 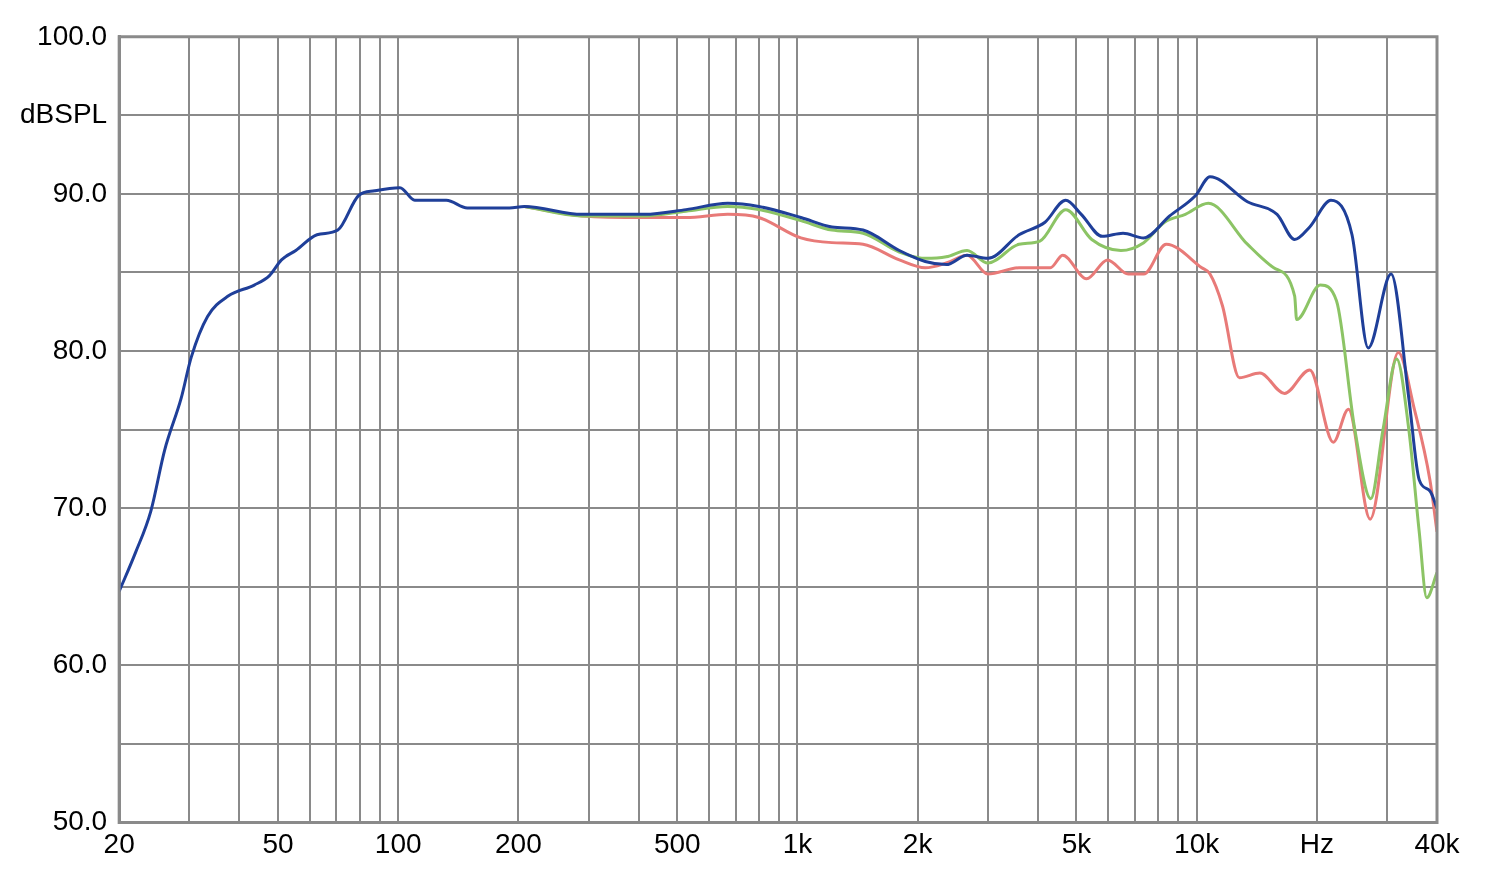 What do you see at coordinates (80, 192) in the screenshot?
I see `y-tick-label: 90.0` at bounding box center [80, 192].